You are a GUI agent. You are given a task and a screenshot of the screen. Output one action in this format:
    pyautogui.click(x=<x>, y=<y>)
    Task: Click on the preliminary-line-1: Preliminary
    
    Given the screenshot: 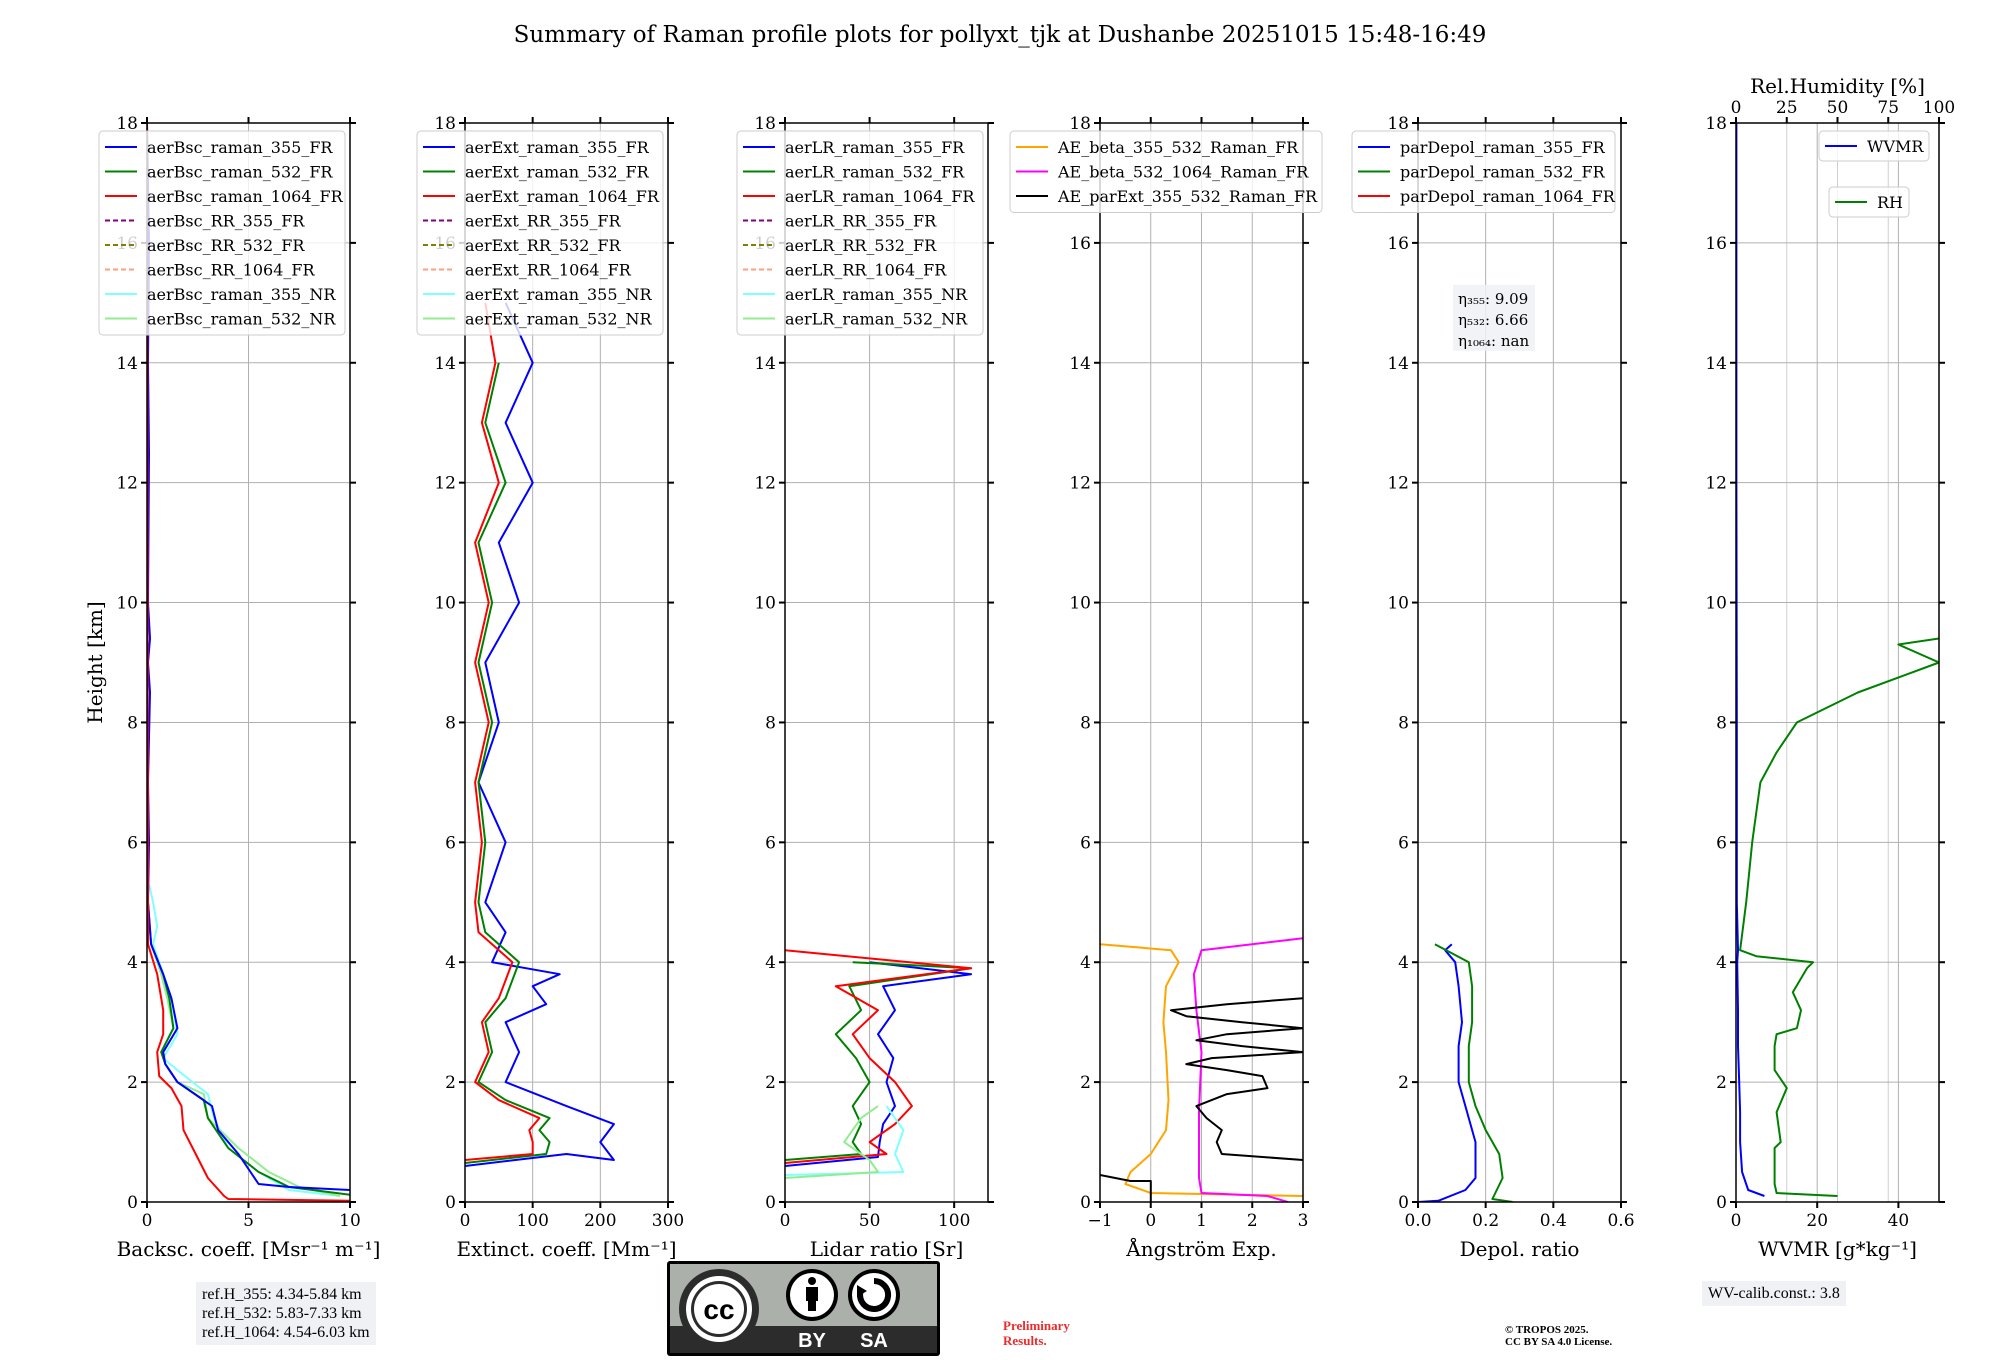 What is the action you would take?
    pyautogui.click(x=1036, y=1325)
    